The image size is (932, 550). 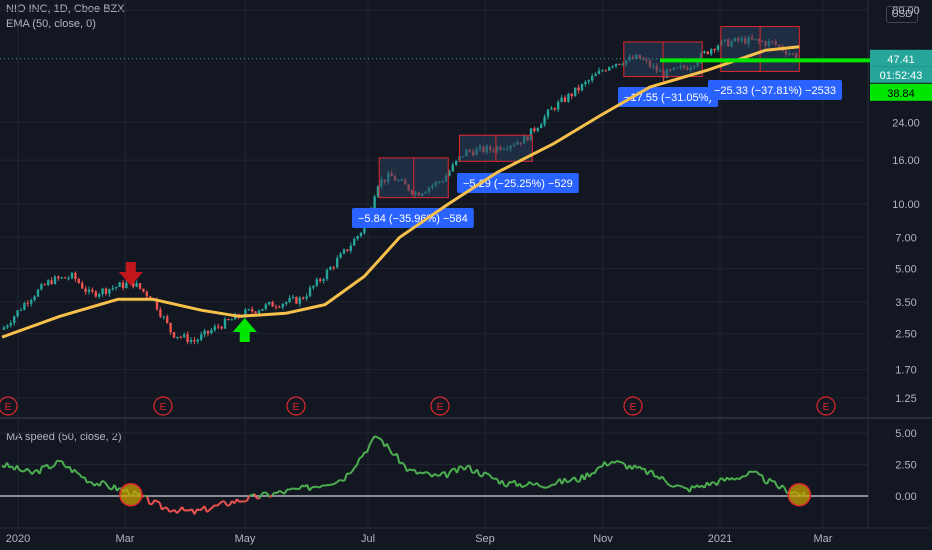 I want to click on time-tick-label: 2020, so click(x=18, y=539).